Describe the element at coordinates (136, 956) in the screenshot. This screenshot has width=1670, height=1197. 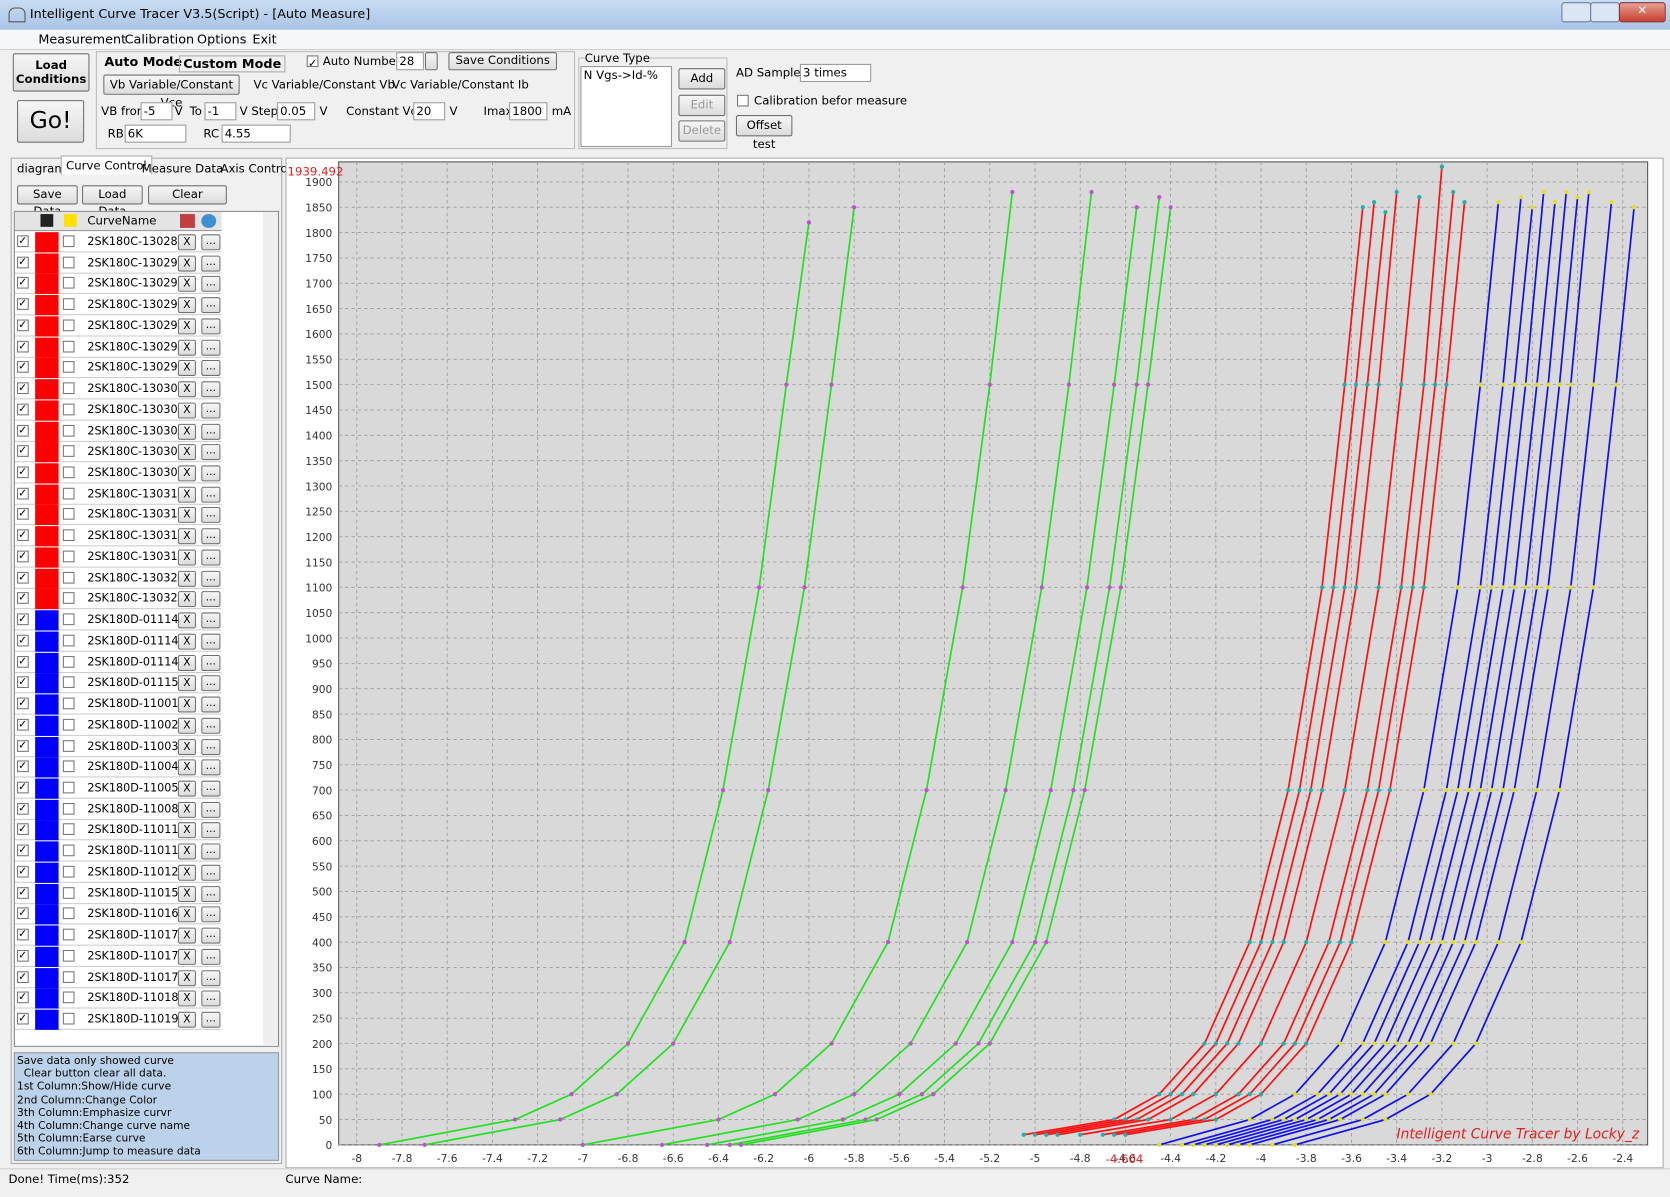
I see `curve-name: 2SK180D-110175` at that location.